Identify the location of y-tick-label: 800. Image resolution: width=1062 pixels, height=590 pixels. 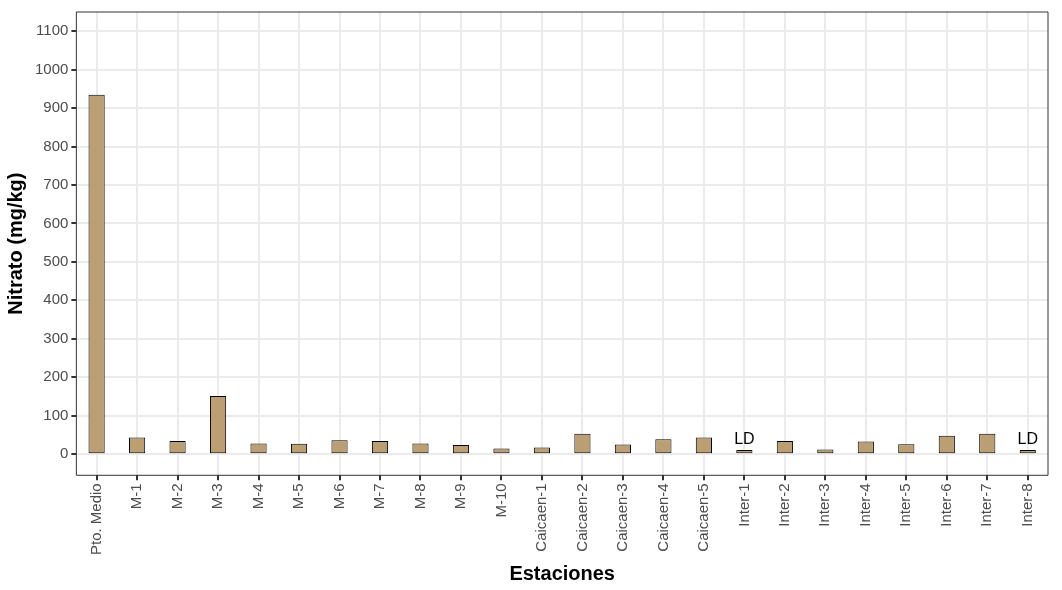
(56, 145).